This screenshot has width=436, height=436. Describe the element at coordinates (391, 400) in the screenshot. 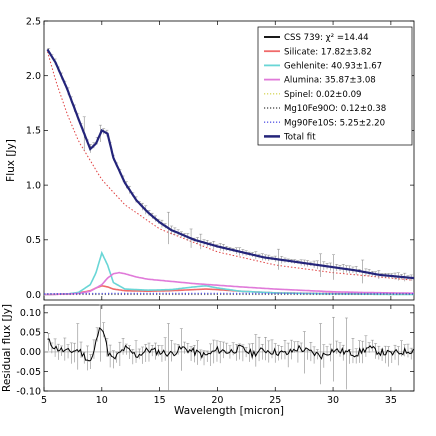

I see `x-tick-label: 35` at that location.